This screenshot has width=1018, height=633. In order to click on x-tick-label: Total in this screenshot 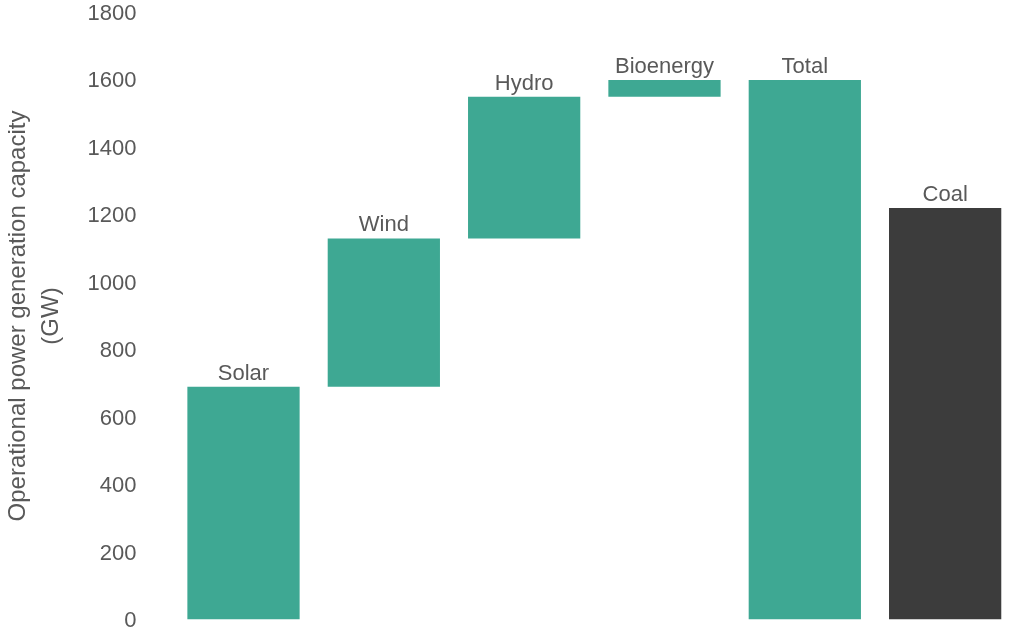, I will do `click(805, 65)`.